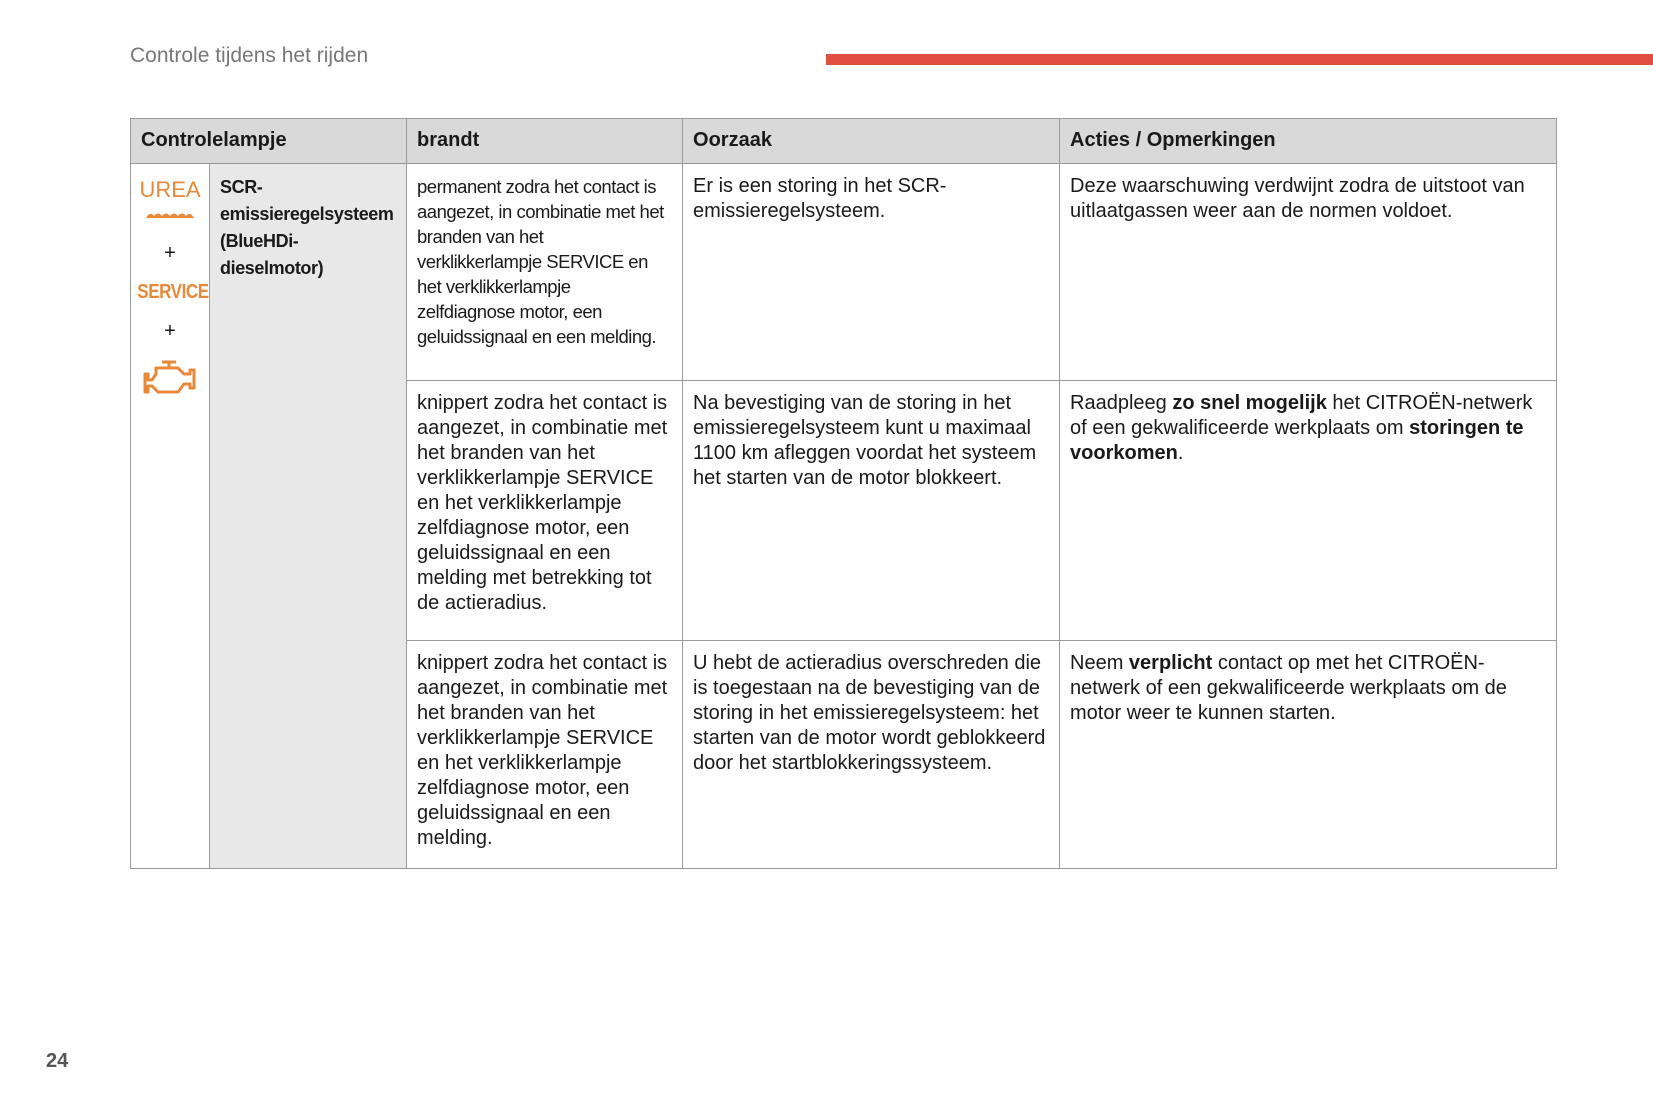 This screenshot has width=1653, height=1102. Describe the element at coordinates (1297, 440) in the screenshot. I see `emphasis-text: storingen te voorkomen` at that location.